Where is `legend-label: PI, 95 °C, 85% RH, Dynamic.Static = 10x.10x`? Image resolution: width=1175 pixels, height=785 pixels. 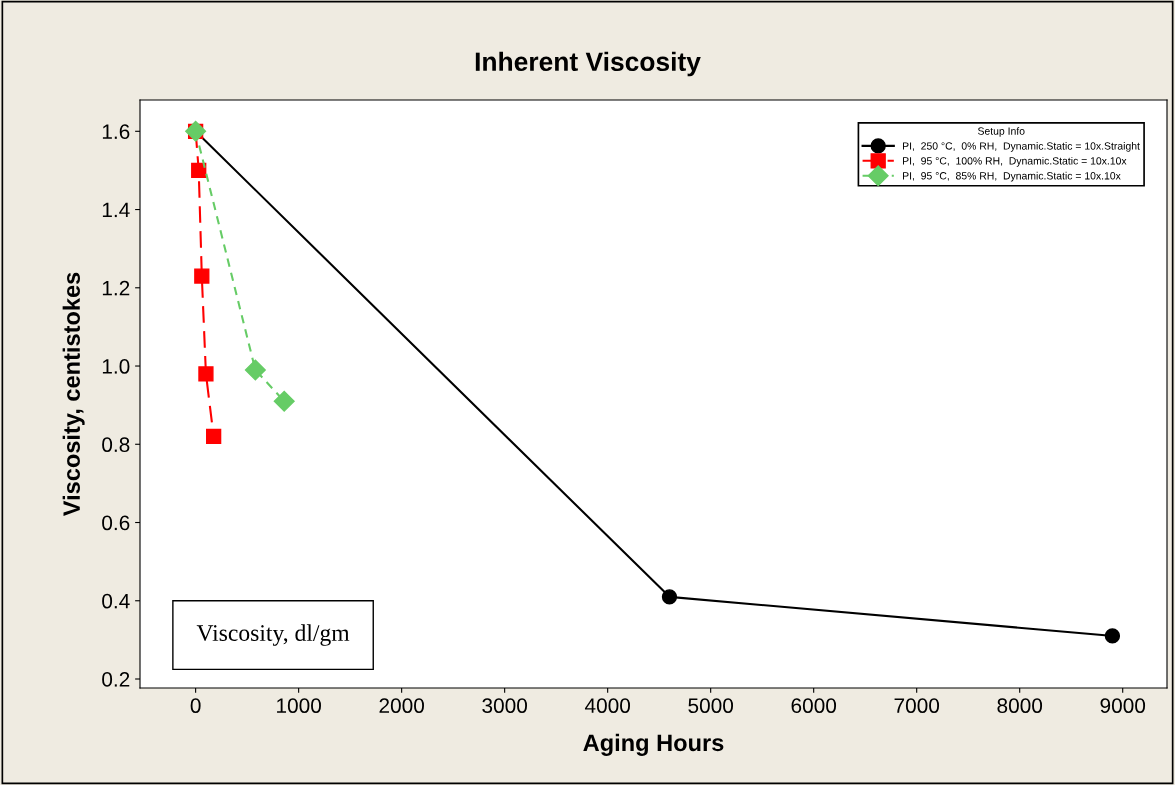
legend-label: PI, 95 °C, 85% RH, Dynamic.Static = 10x.10x is located at coordinates (1012, 176).